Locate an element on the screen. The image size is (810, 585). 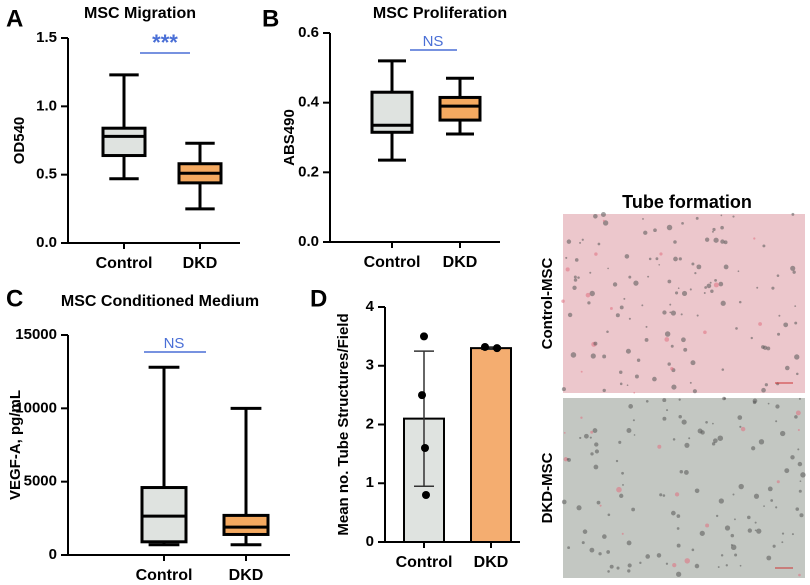
panel-letter: D is located at coordinates (318, 298).